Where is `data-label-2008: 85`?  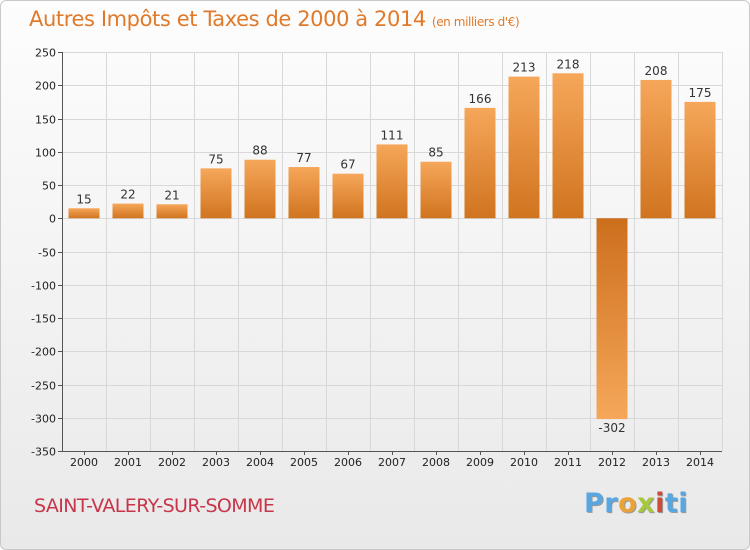 data-label-2008: 85 is located at coordinates (435, 153).